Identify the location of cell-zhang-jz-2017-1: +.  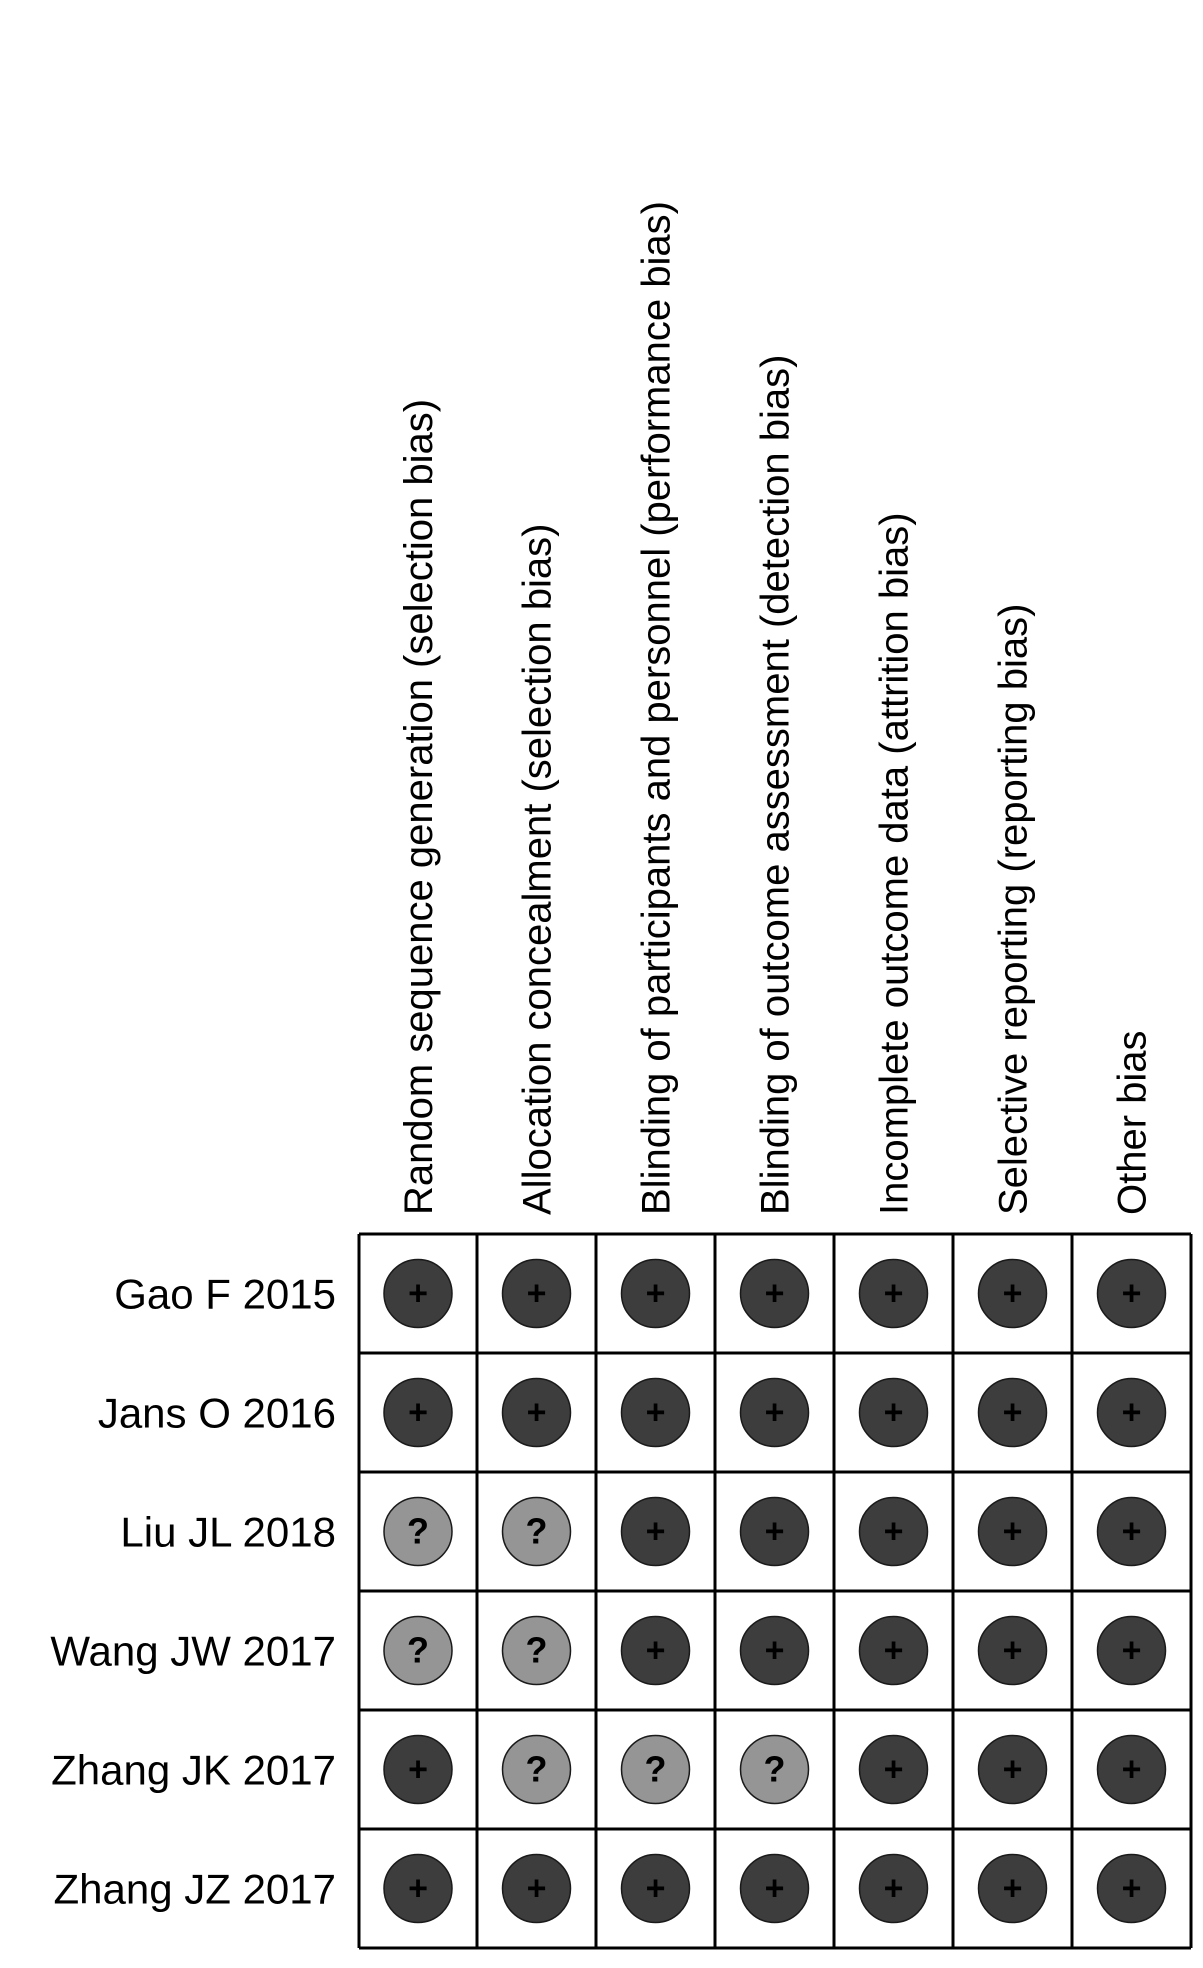
(418, 1888).